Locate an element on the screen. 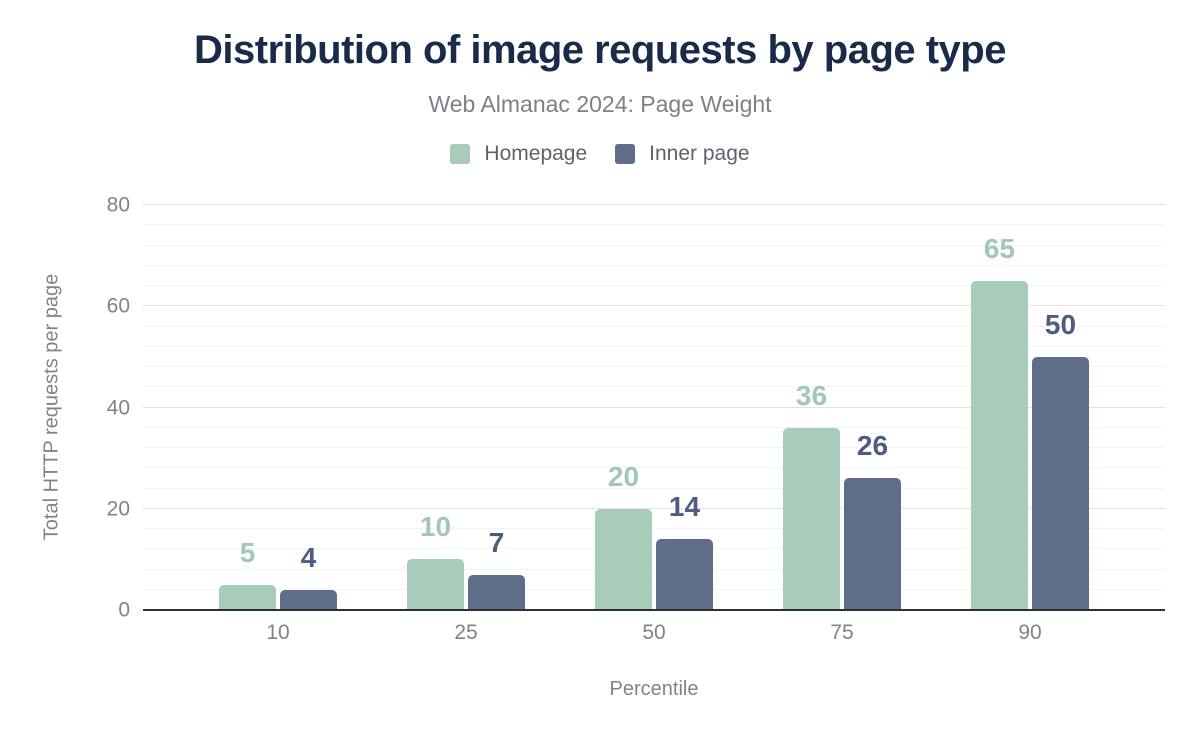 This screenshot has height=742, width=1200. bar-inner-page-p10 is located at coordinates (308, 599).